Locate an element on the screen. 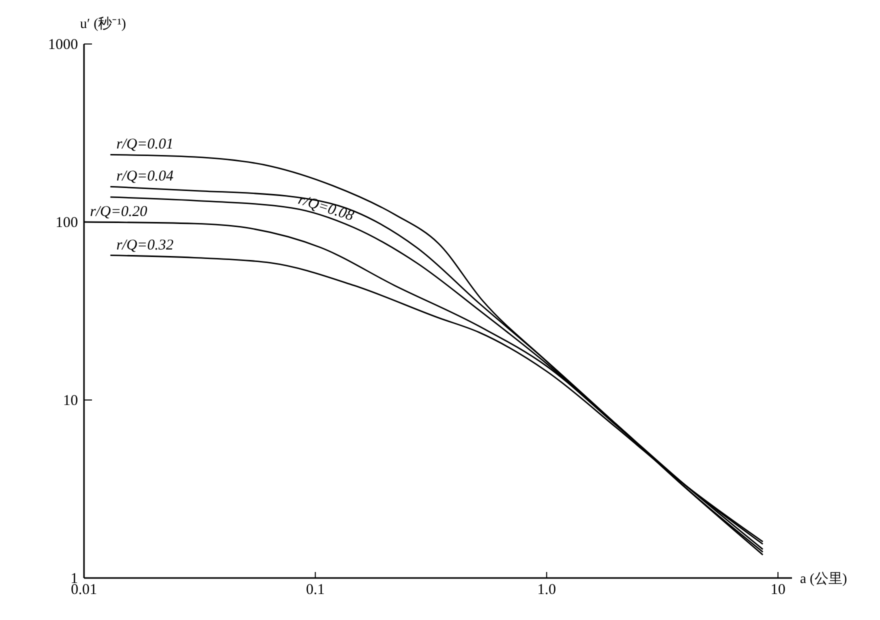 This screenshot has height=620, width=880. x-tick-label: 1.0 is located at coordinates (546, 590).